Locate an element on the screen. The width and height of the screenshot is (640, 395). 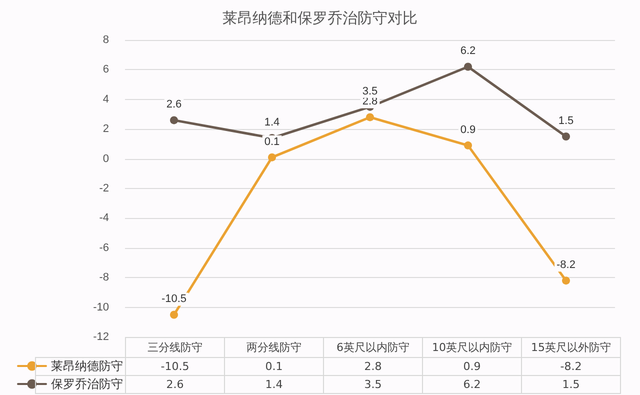
x-tick-label: 10英尺以内防守 is located at coordinates (472, 348).